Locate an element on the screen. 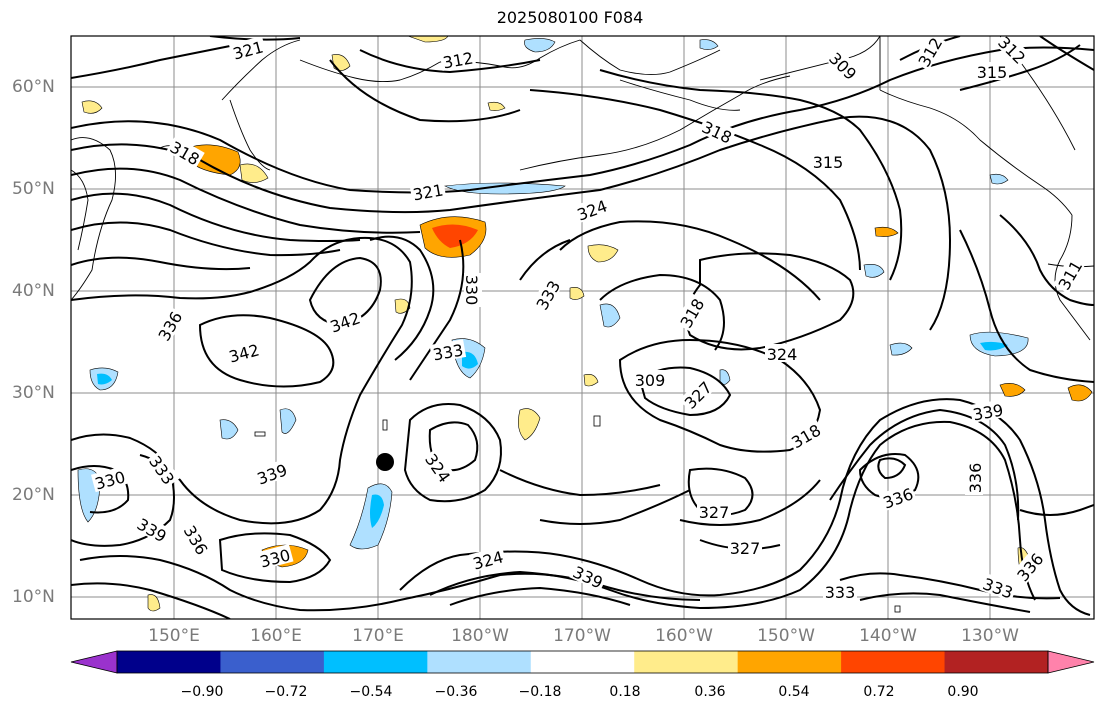 The image size is (1105, 712). colorbar-tick-label: 0.72 is located at coordinates (879, 692).